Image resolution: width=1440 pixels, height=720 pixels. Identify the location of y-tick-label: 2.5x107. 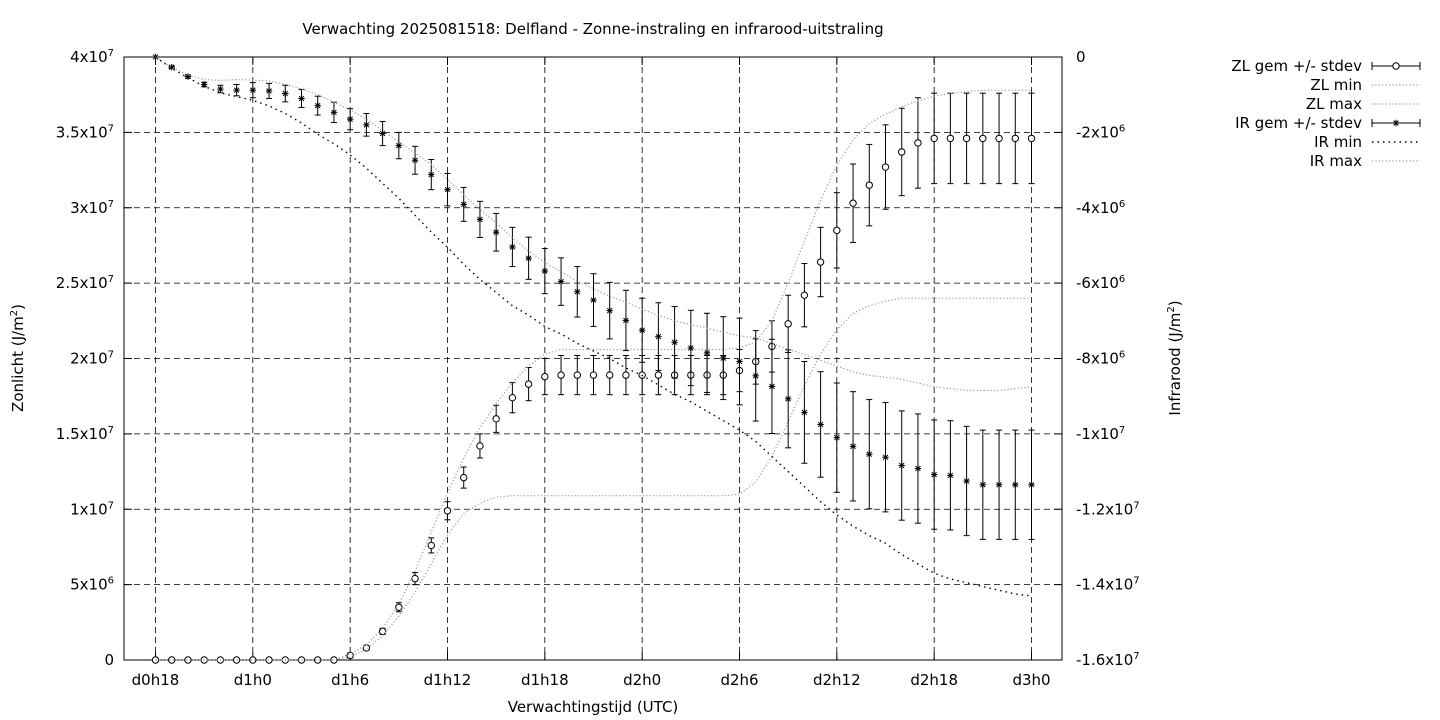
(85, 283).